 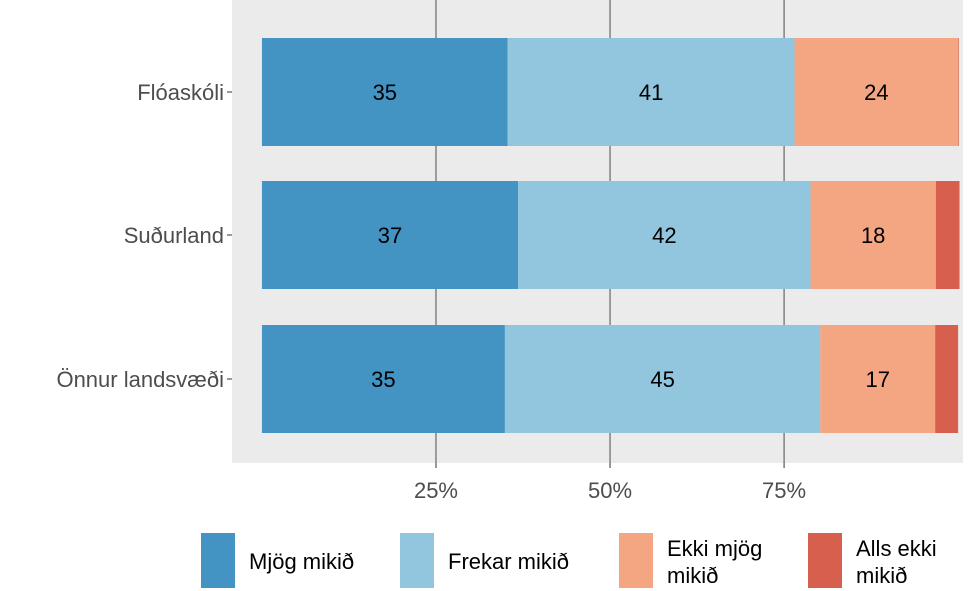 What do you see at coordinates (958, 92) in the screenshot?
I see `bar-floaskoli-alls-ekki-mikid` at bounding box center [958, 92].